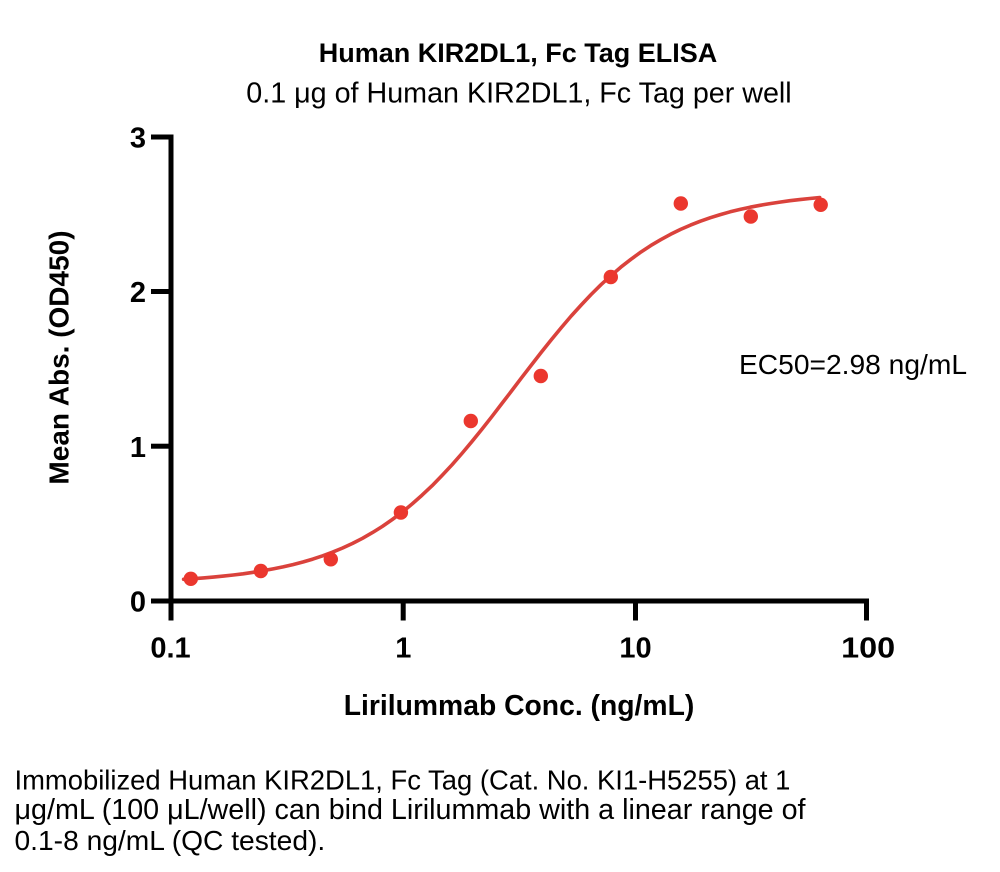 This screenshot has height=872, width=1000. What do you see at coordinates (170, 649) in the screenshot?
I see `svg-text: 0.1` at bounding box center [170, 649].